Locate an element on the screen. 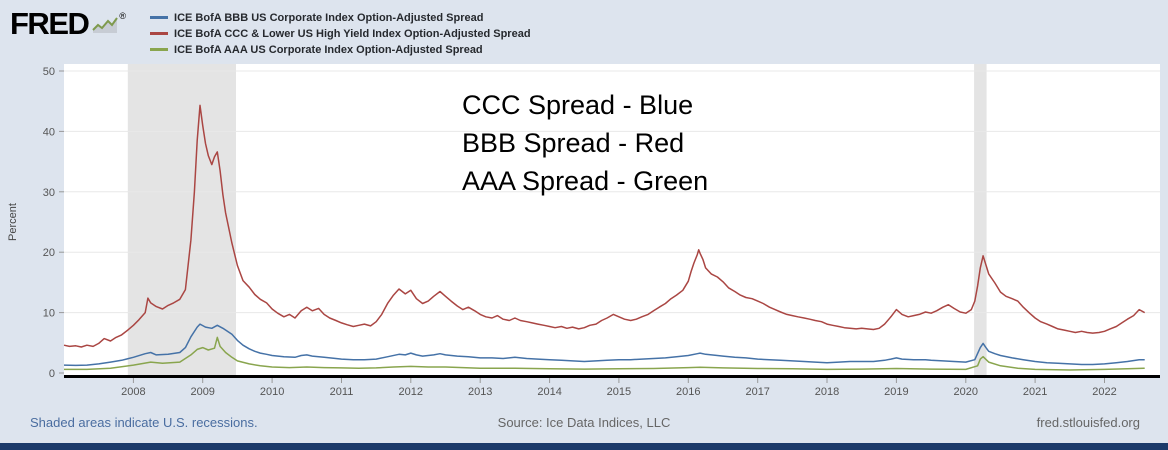 This screenshot has height=450, width=1168. fred-logo-sparkline-icon is located at coordinates (105, 25).